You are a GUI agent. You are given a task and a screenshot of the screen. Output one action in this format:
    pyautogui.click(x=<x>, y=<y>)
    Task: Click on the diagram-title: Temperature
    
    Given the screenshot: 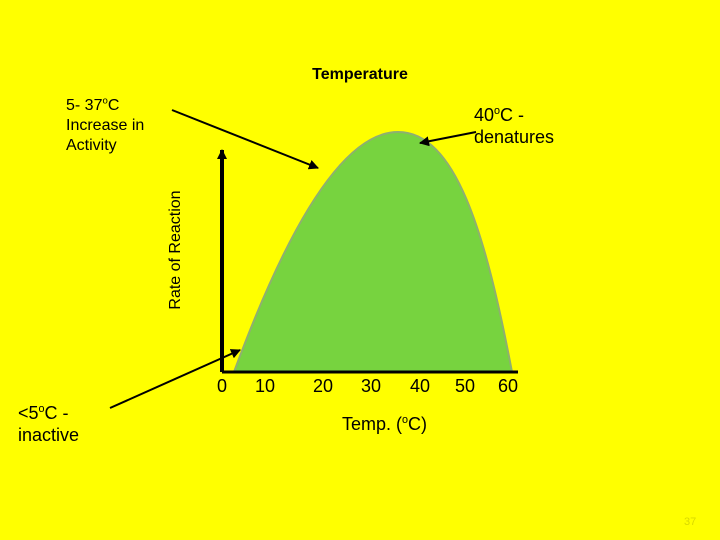 What is the action you would take?
    pyautogui.click(x=360, y=74)
    